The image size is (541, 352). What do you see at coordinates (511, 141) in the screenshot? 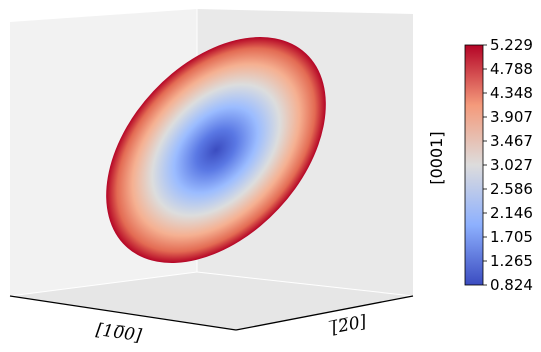
I see `colorbar-tick-label: 3.467` at bounding box center [511, 141].